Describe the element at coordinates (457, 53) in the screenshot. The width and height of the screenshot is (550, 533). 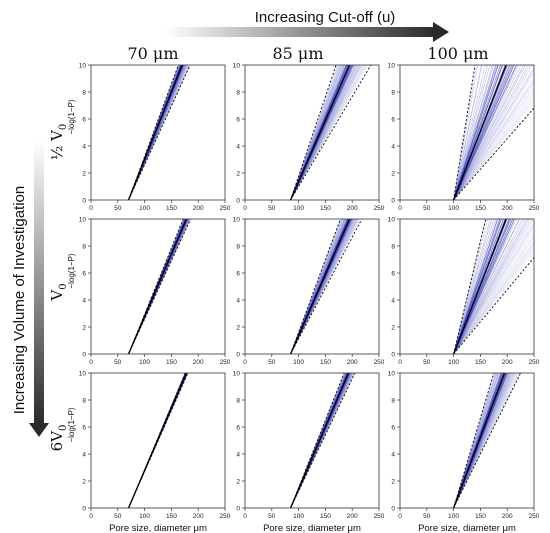
I see `column-header-100: 100 μm` at that location.